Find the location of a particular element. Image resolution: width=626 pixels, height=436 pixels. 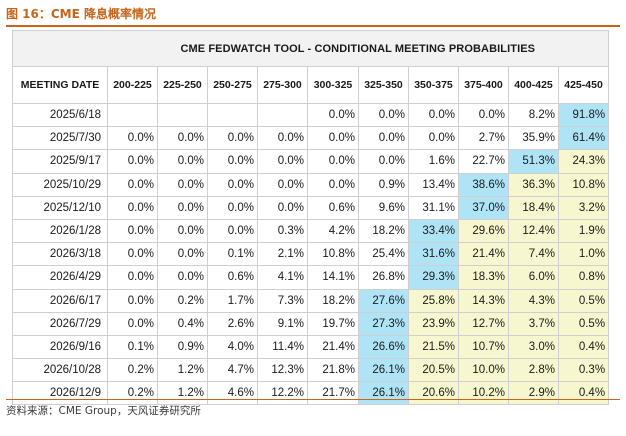

probability-cell: 21.7% is located at coordinates (333, 393).